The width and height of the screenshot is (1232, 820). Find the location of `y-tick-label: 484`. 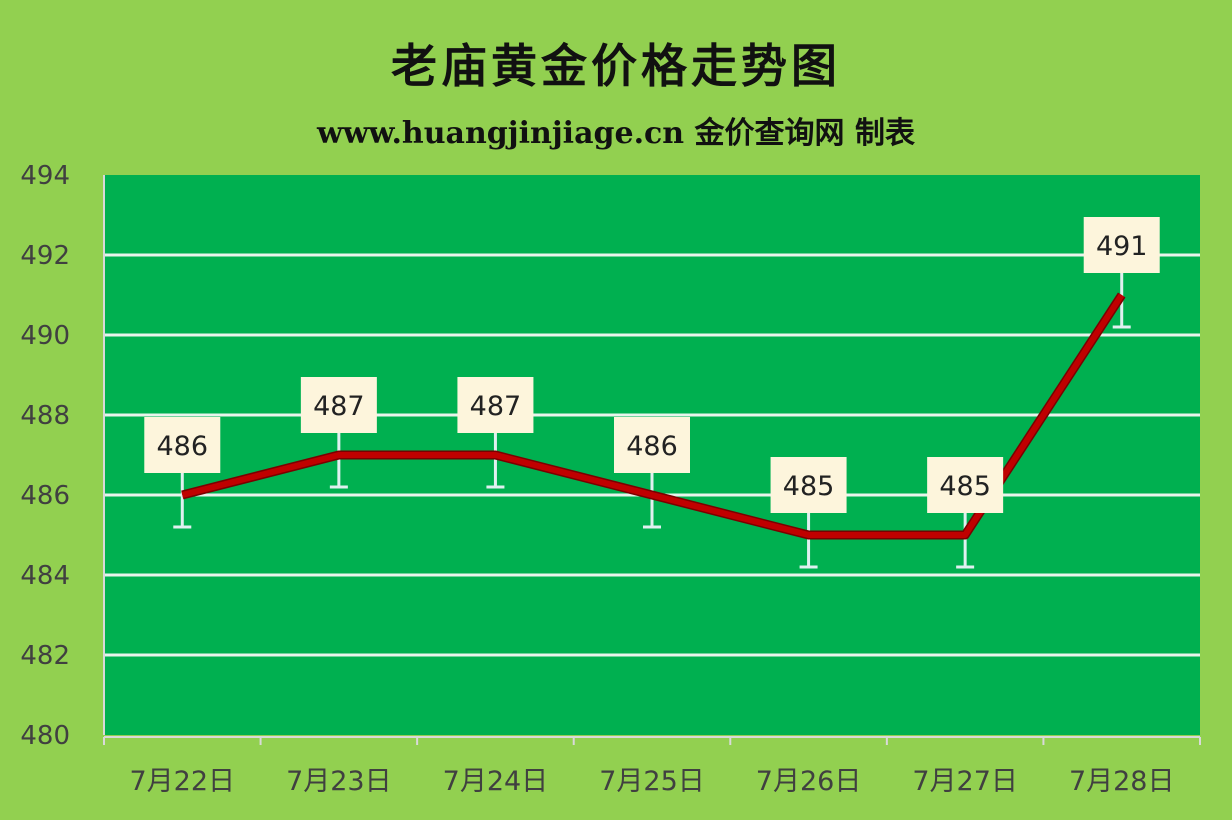

y-tick-label: 484 is located at coordinates (45, 576).